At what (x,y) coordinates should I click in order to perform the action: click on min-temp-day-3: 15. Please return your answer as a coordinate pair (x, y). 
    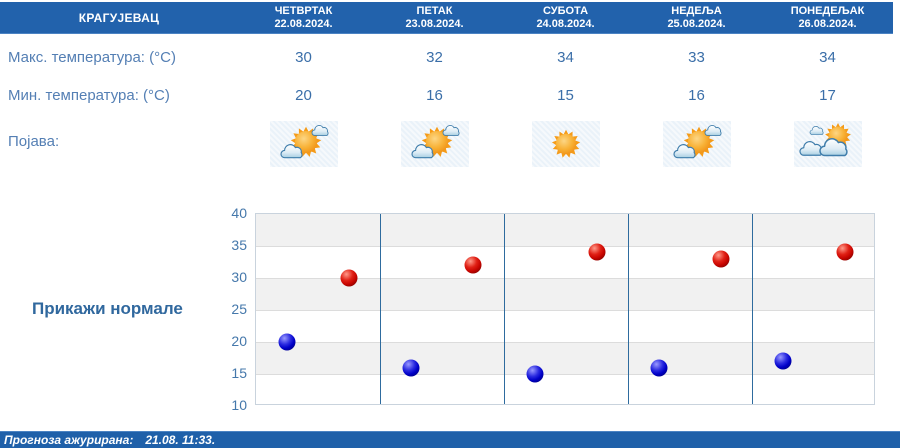
    Looking at the image, I should click on (565, 95).